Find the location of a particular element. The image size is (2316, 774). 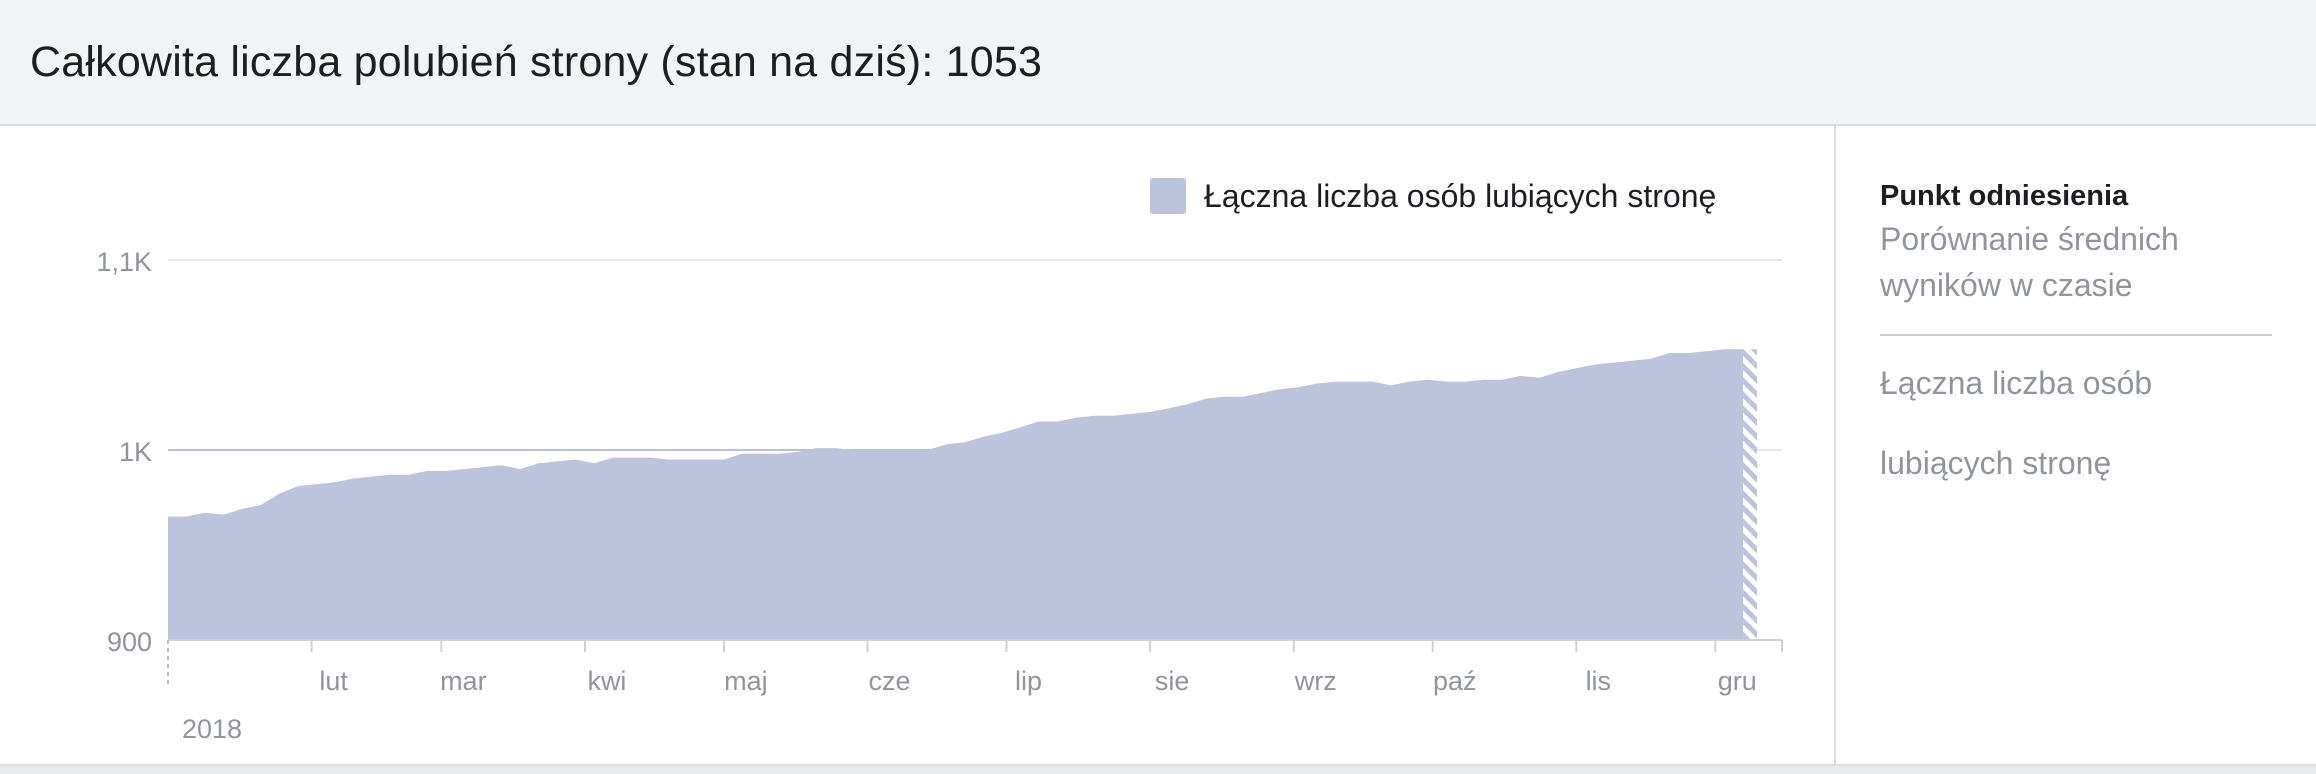

legend: Łączna liczba osób lubiących stronę is located at coordinates (1433, 196).